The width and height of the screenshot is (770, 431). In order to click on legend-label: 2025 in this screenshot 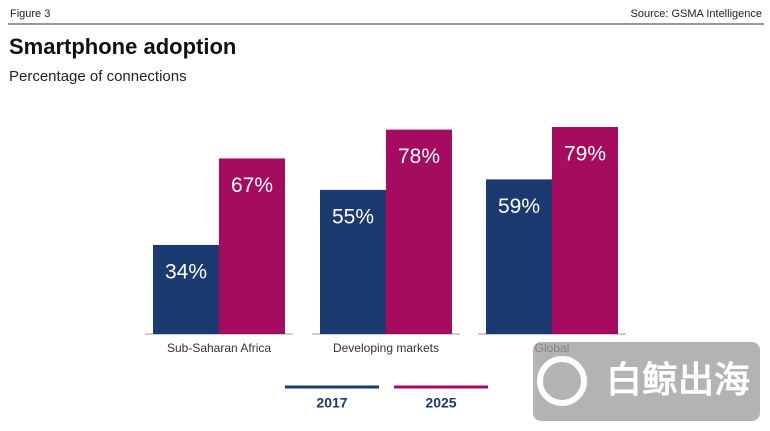, I will do `click(440, 403)`.